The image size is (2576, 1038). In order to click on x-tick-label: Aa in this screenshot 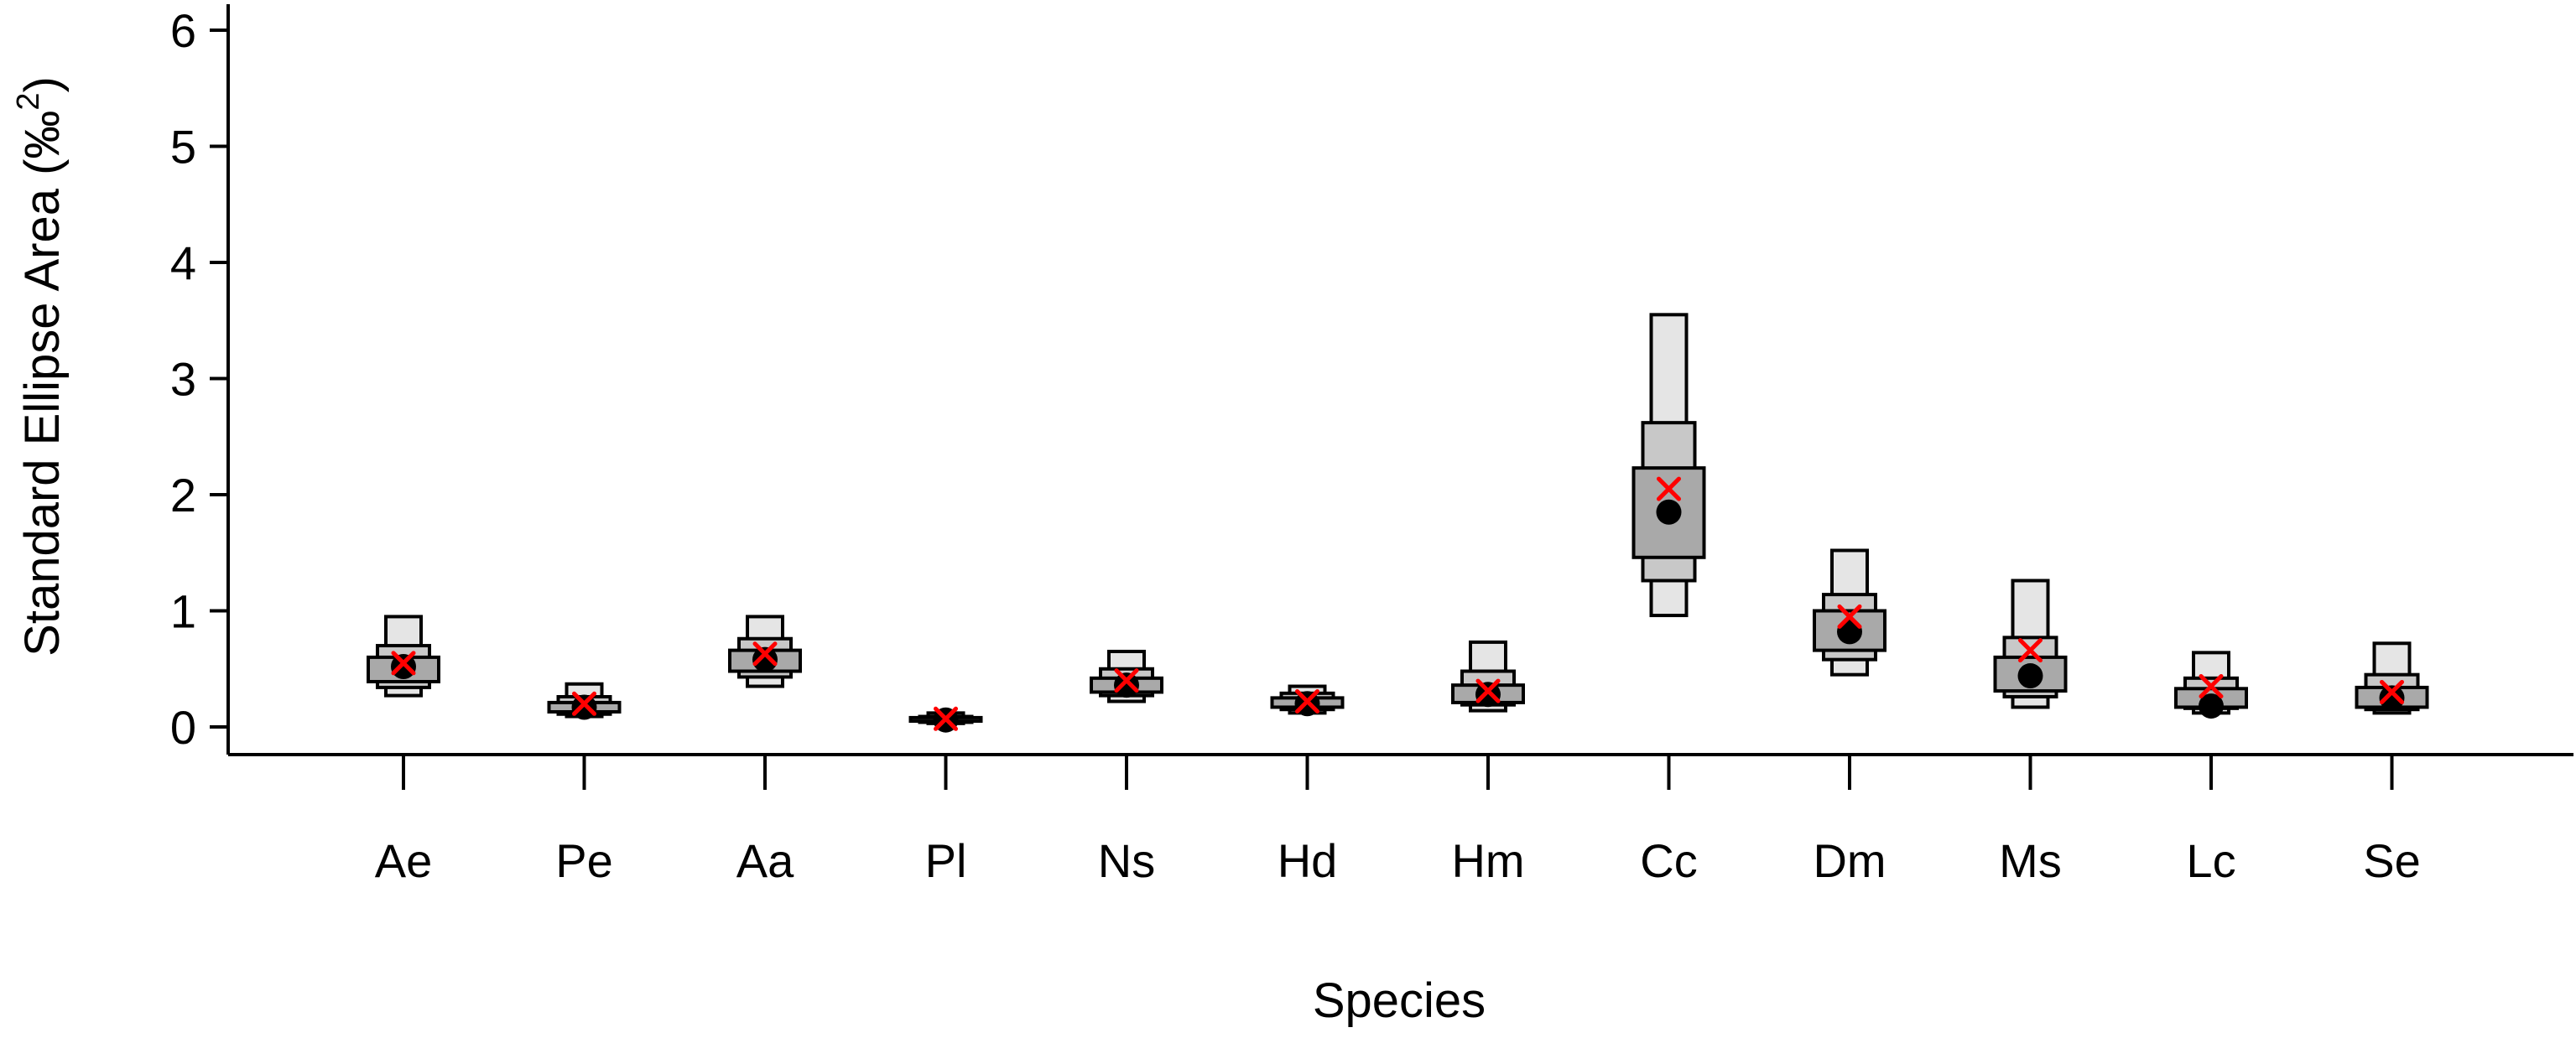, I will do `click(765, 861)`.